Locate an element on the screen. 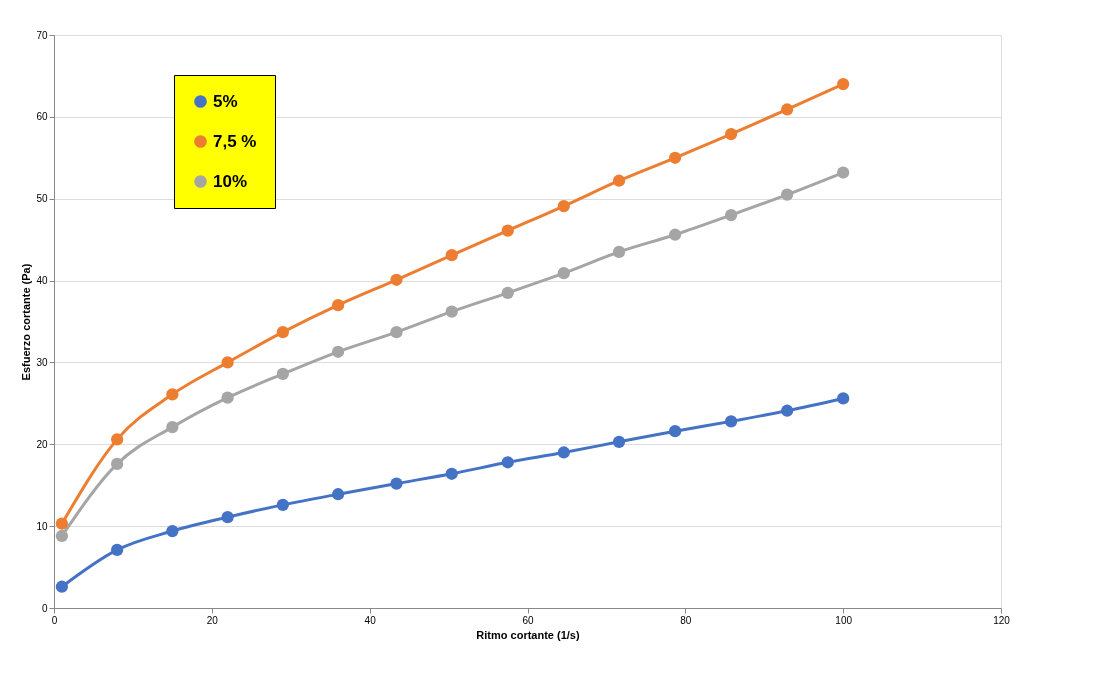 This screenshot has width=1112, height=693. legend-label: 5% is located at coordinates (225, 101).